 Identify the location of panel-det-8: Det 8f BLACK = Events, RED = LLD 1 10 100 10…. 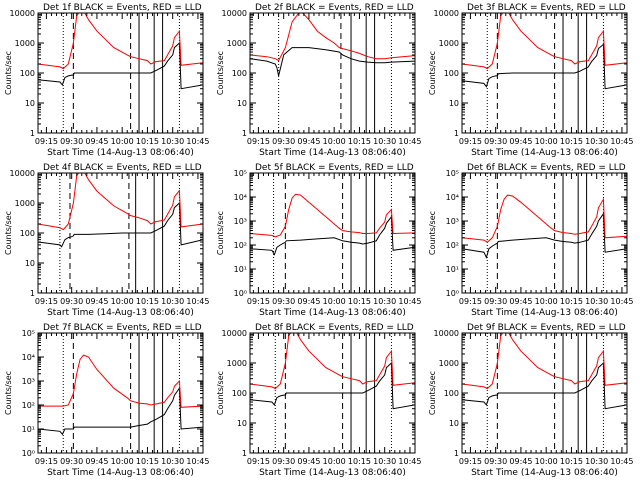
(318, 400).